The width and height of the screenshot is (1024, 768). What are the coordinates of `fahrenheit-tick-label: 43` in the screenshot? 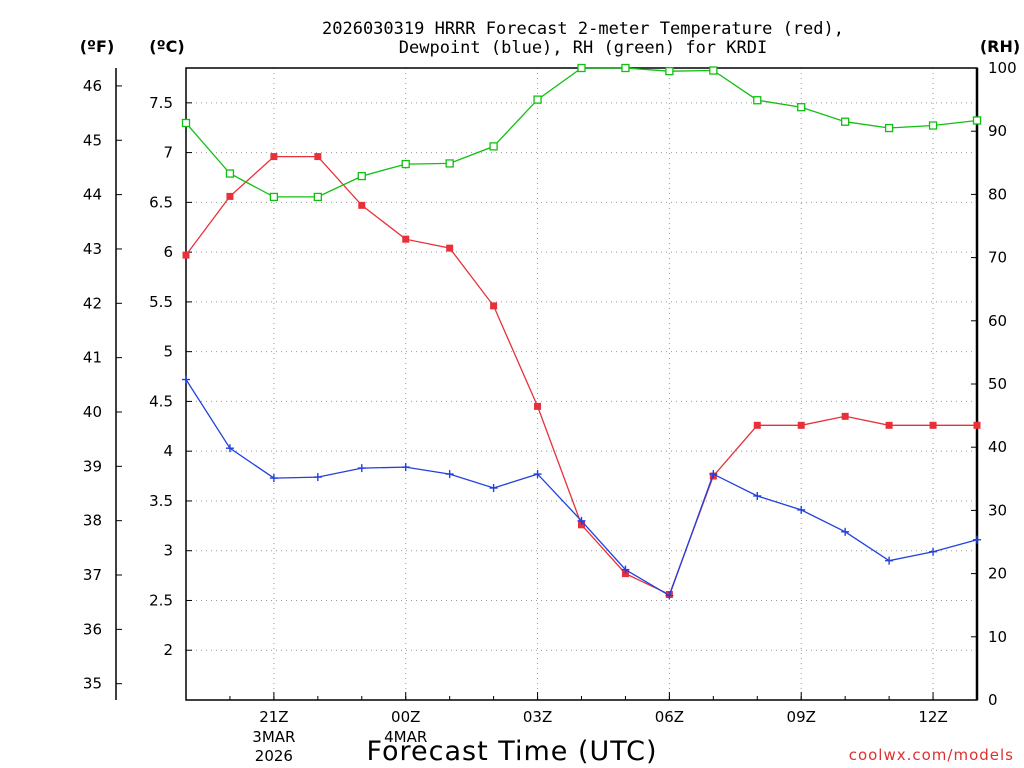 It's located at (92, 249).